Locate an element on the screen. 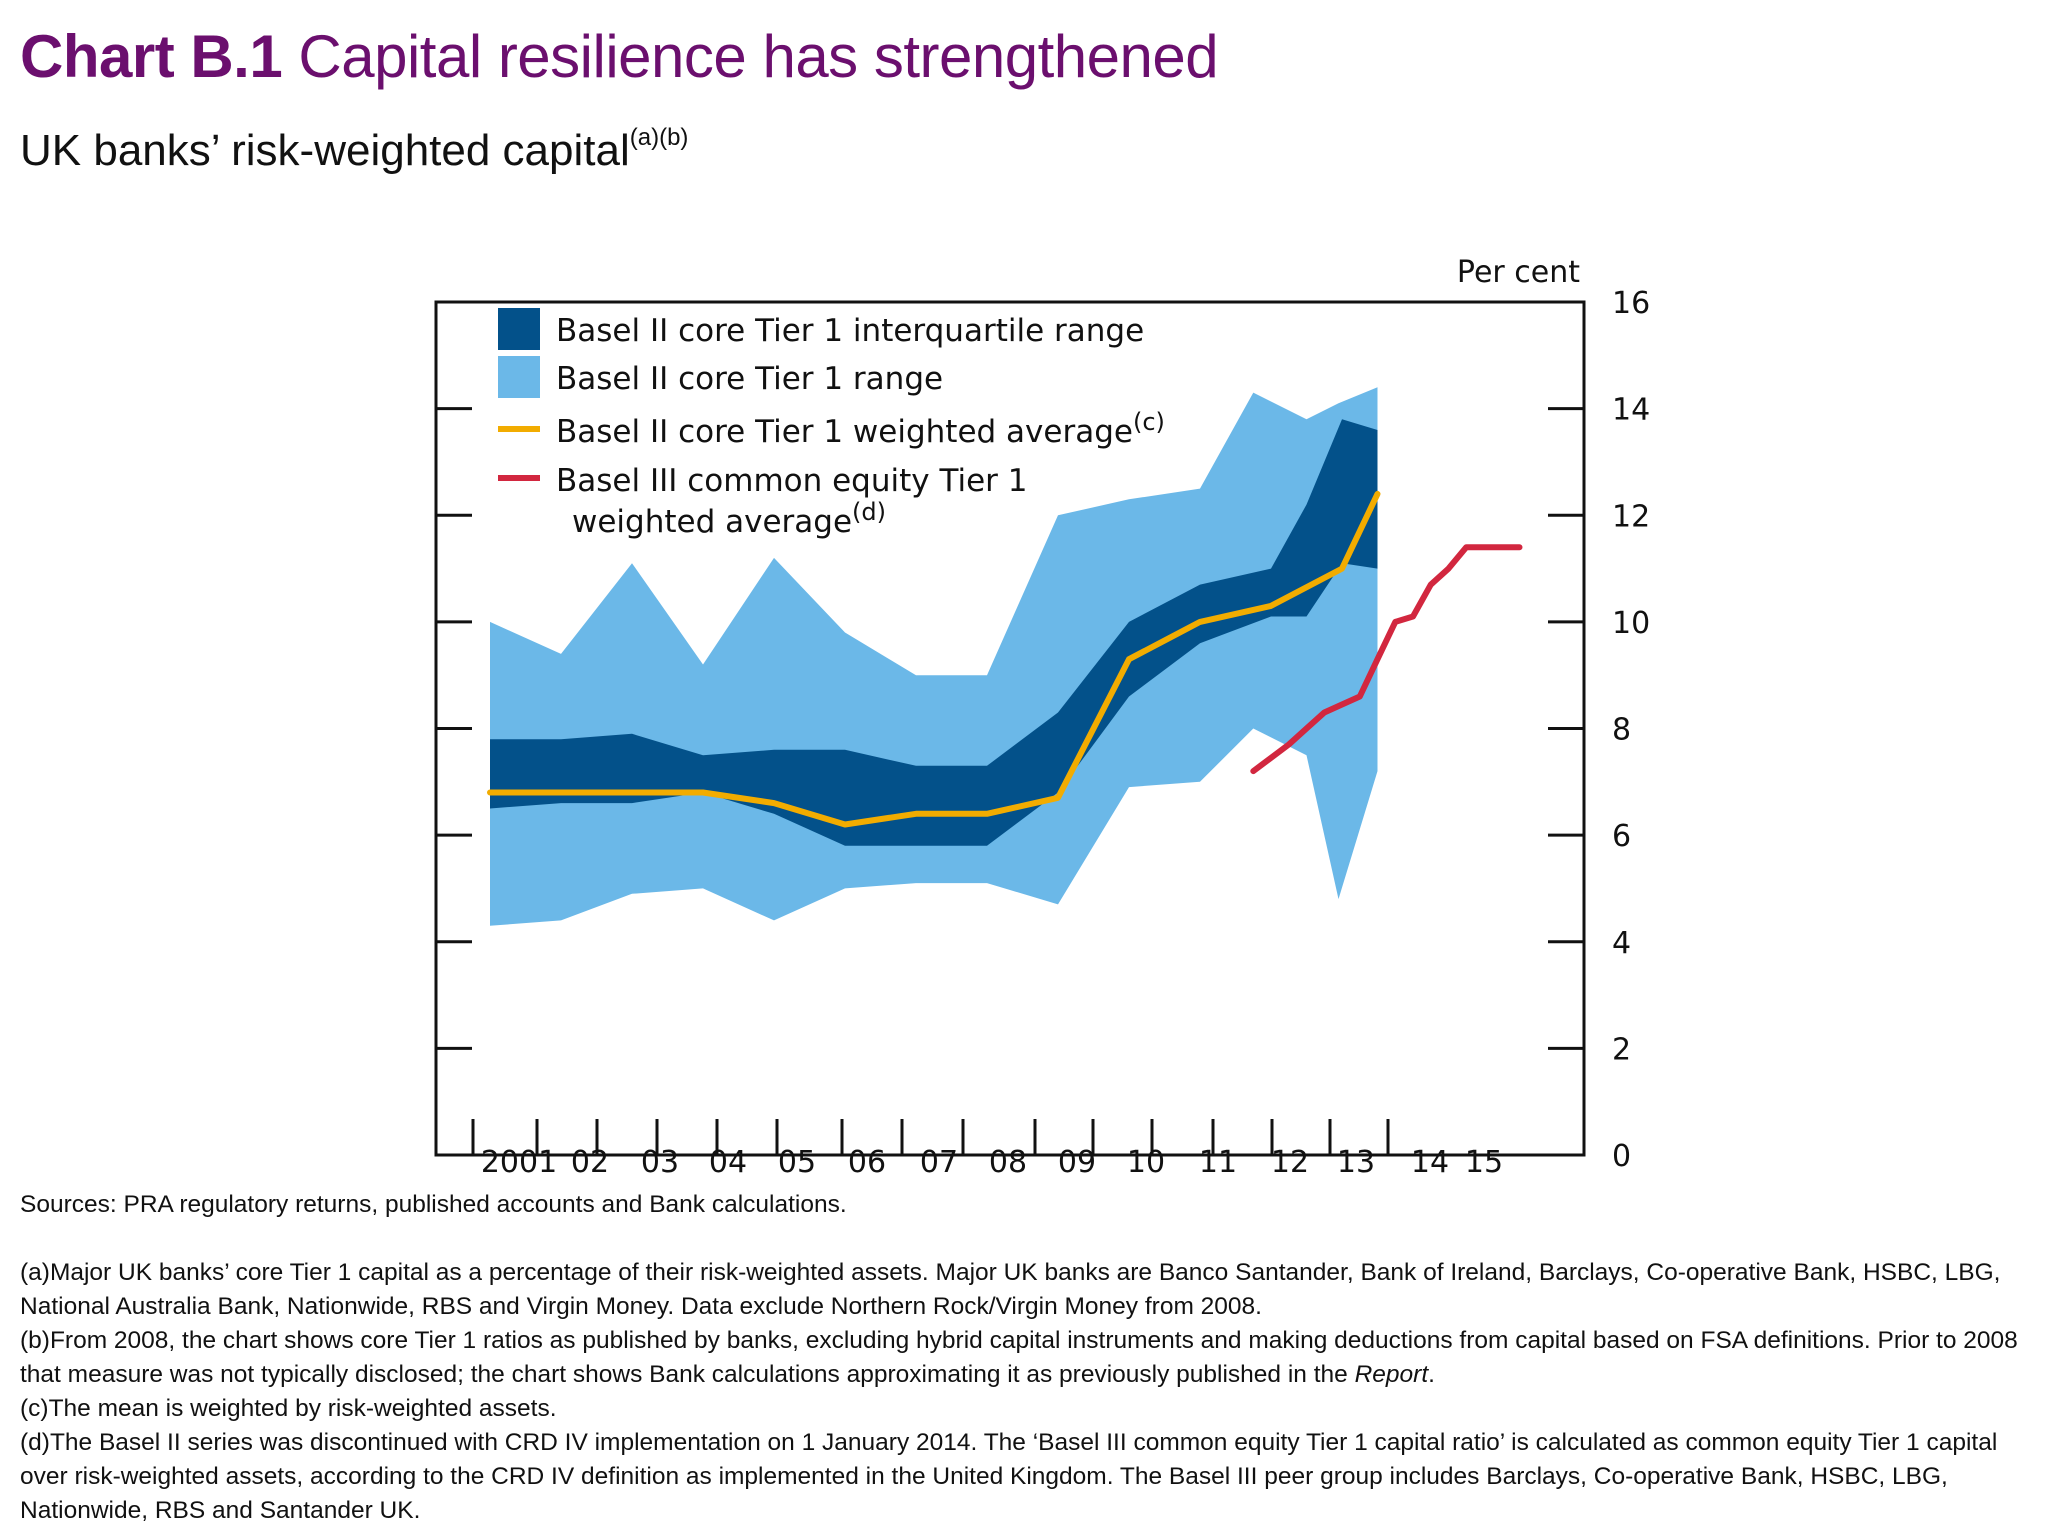  y-tick-label: 4 is located at coordinates (1621, 943).